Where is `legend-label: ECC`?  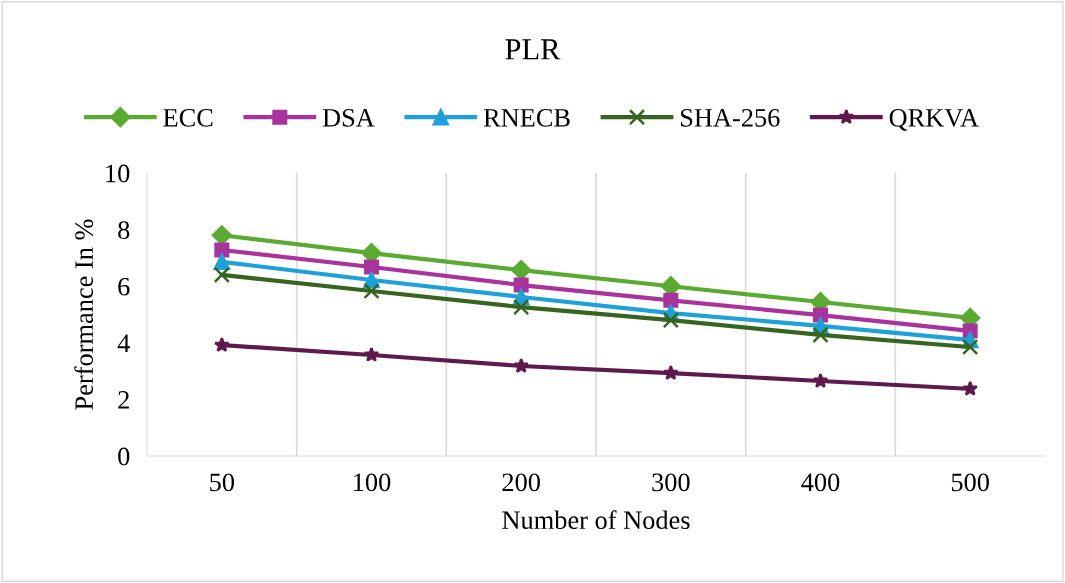 legend-label: ECC is located at coordinates (188, 117).